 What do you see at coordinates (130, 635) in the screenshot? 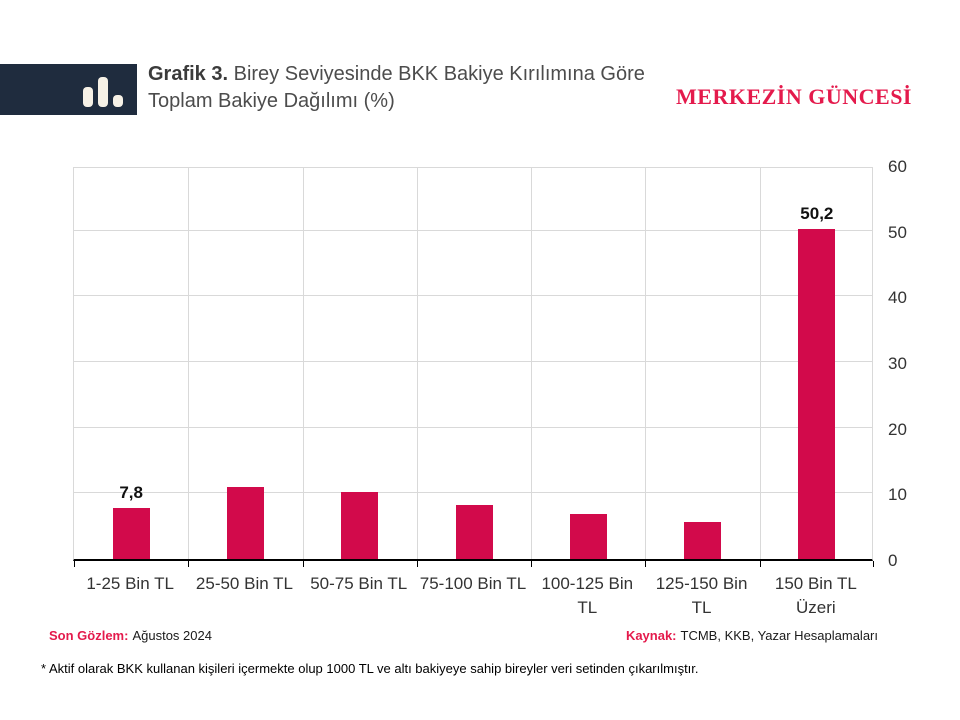
I see `last-observation: Son Gözlem: Ağustos 2024` at bounding box center [130, 635].